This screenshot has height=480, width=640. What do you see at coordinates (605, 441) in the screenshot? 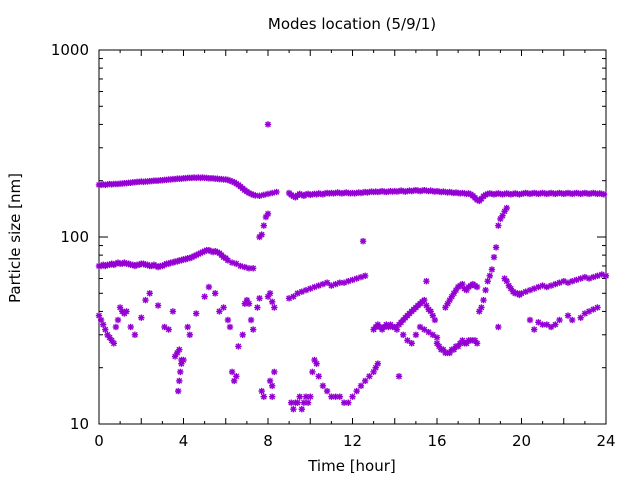
I see `x-tick-label: 24` at bounding box center [605, 441].